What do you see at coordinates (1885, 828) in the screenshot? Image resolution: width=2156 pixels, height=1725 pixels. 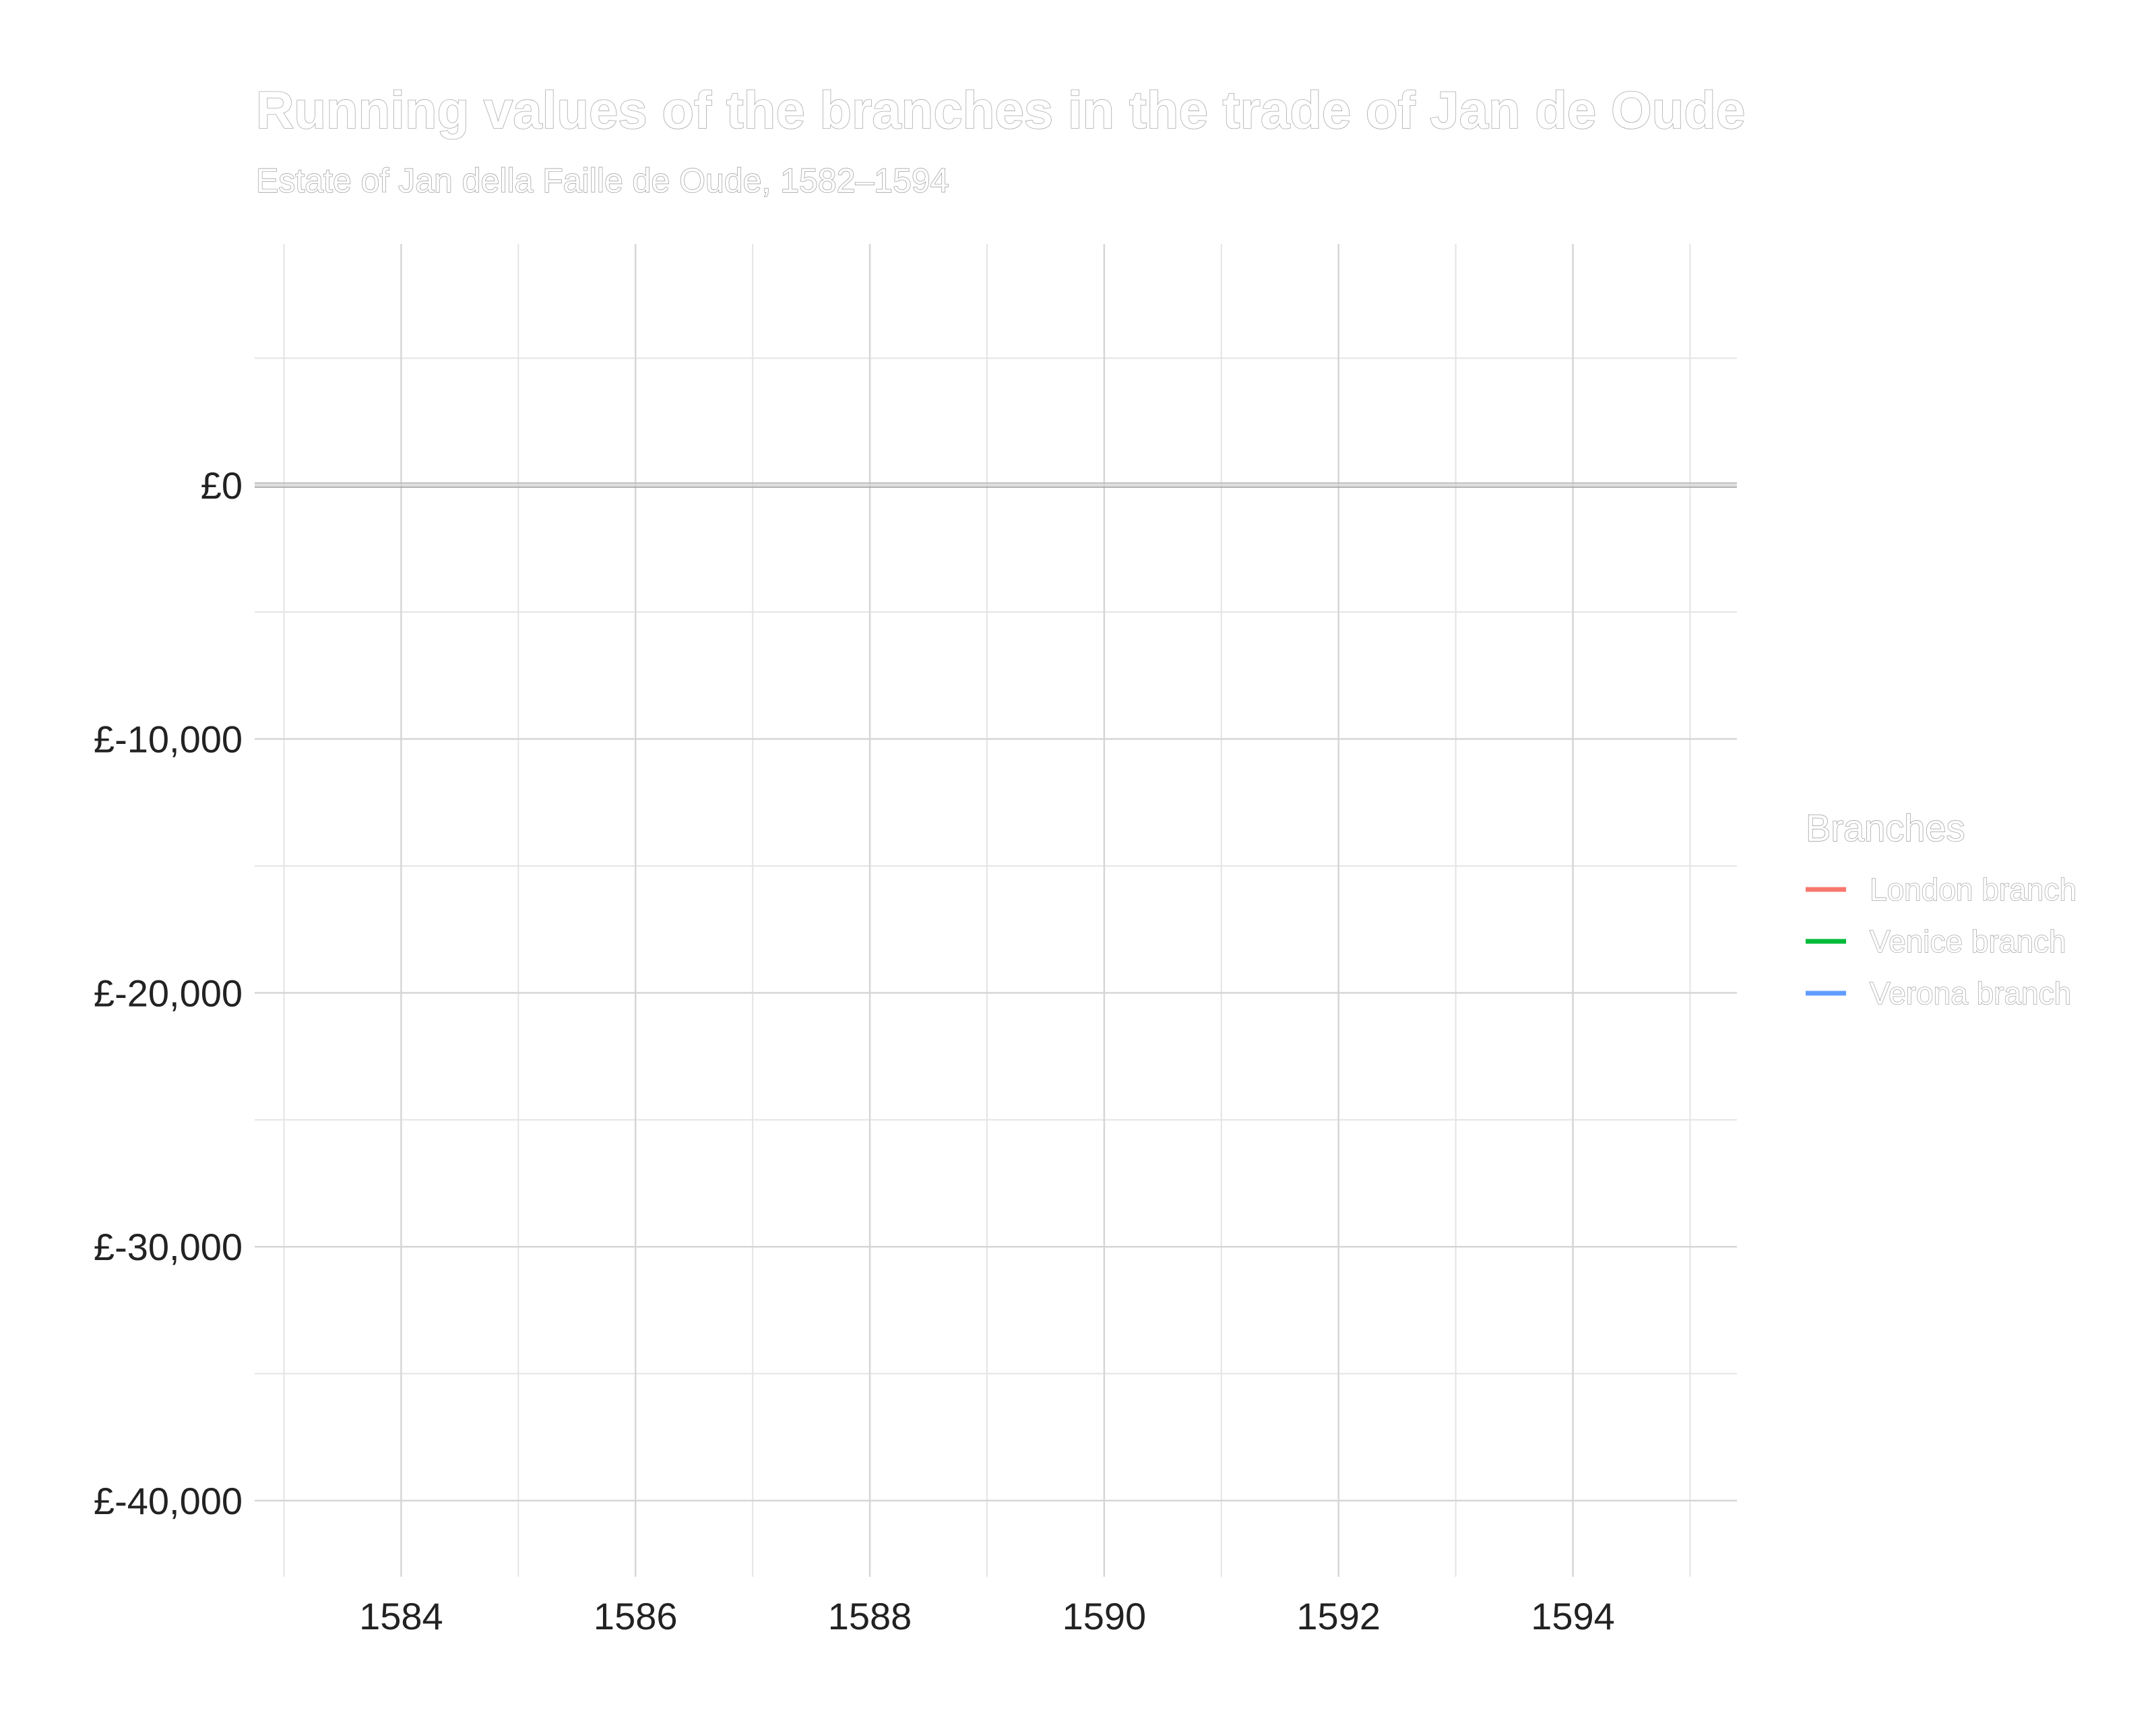 I see `legend-title: Branches` at bounding box center [1885, 828].